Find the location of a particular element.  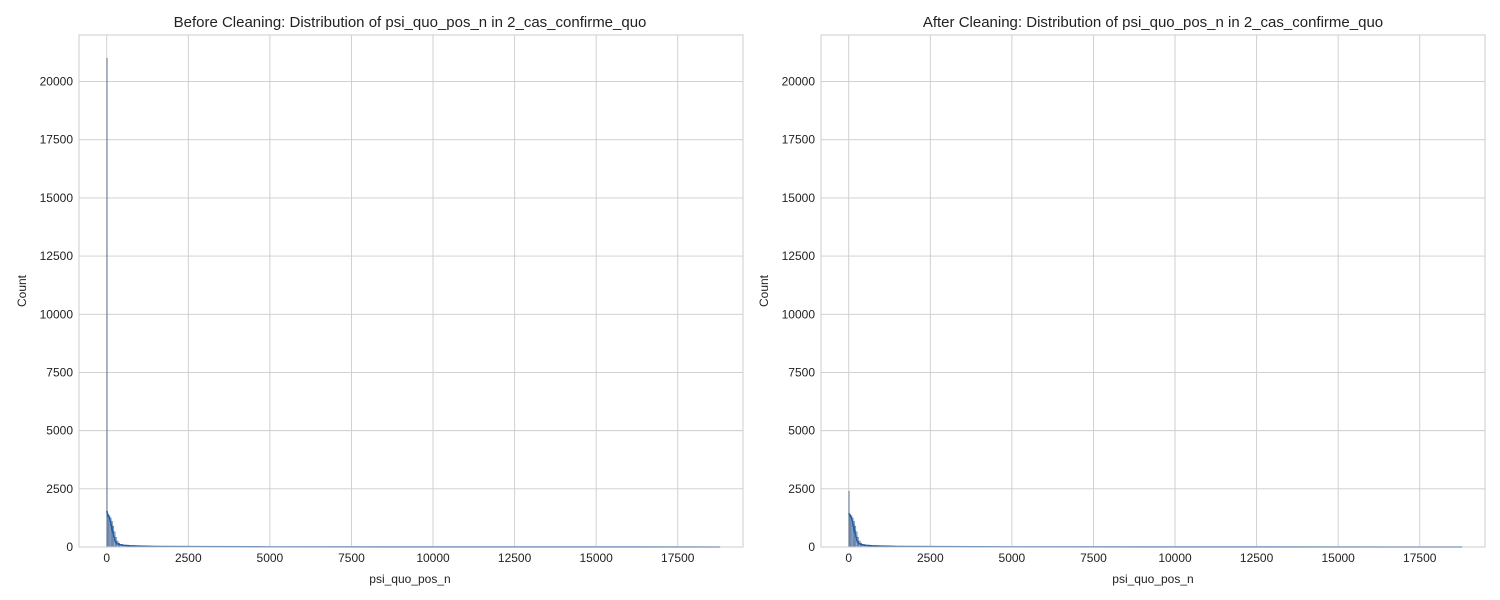

histogram-bars is located at coordinates (1155, 519).